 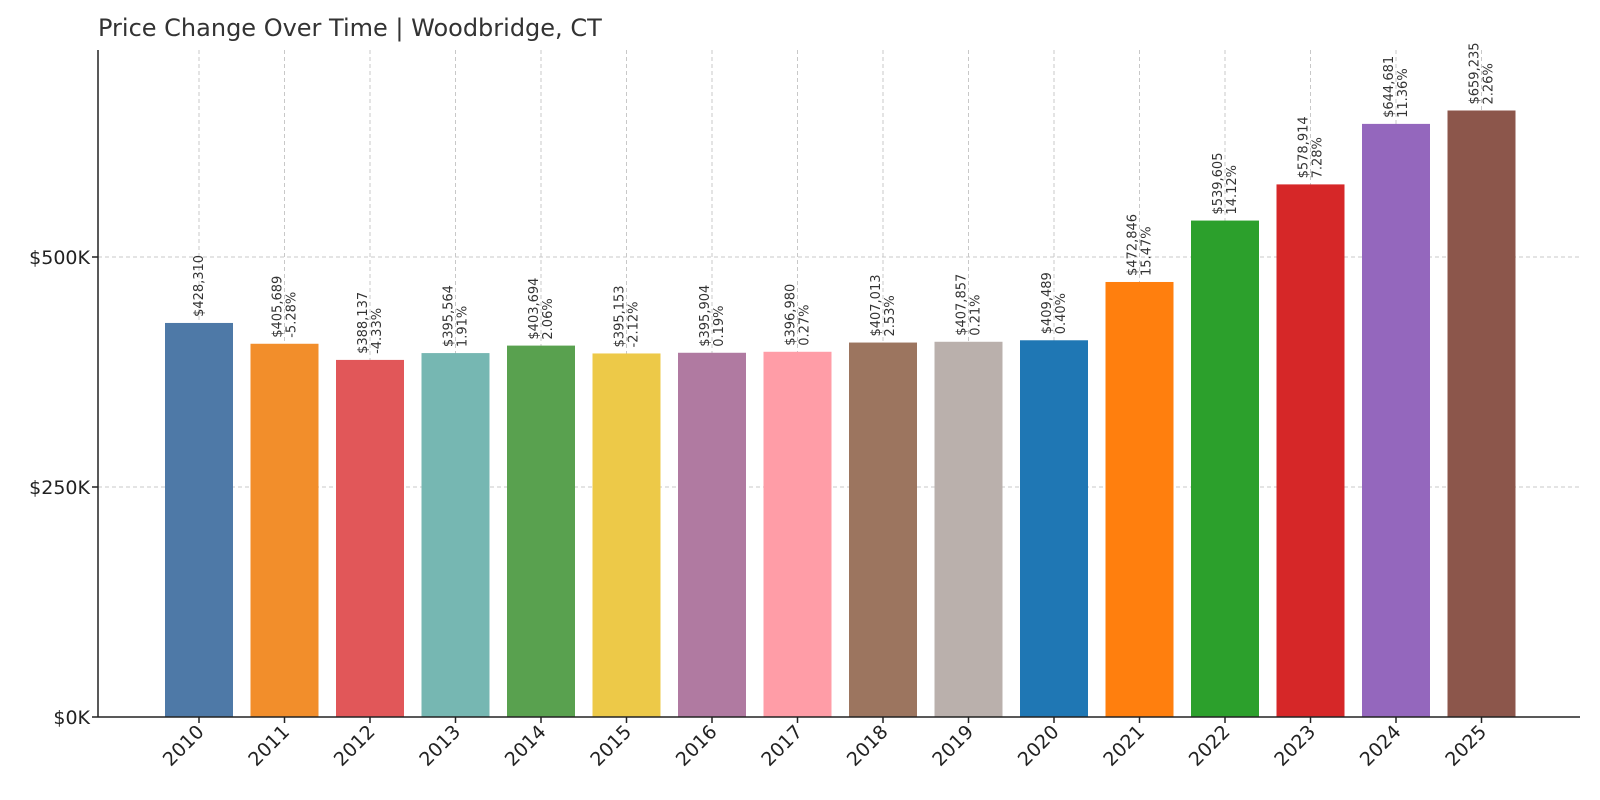 What do you see at coordinates (269, 746) in the screenshot?
I see `x-tick-label: 2011` at bounding box center [269, 746].